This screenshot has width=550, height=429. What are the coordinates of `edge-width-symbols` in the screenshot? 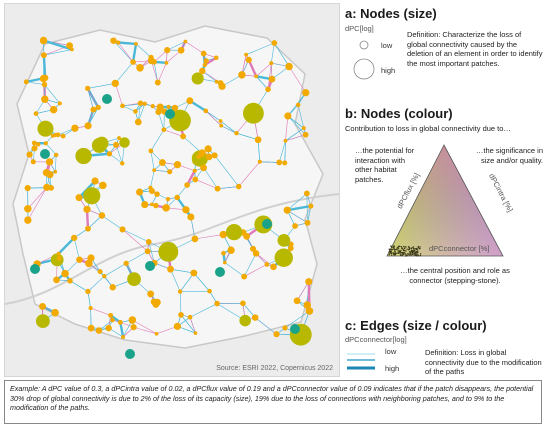 It's located at (361, 361).